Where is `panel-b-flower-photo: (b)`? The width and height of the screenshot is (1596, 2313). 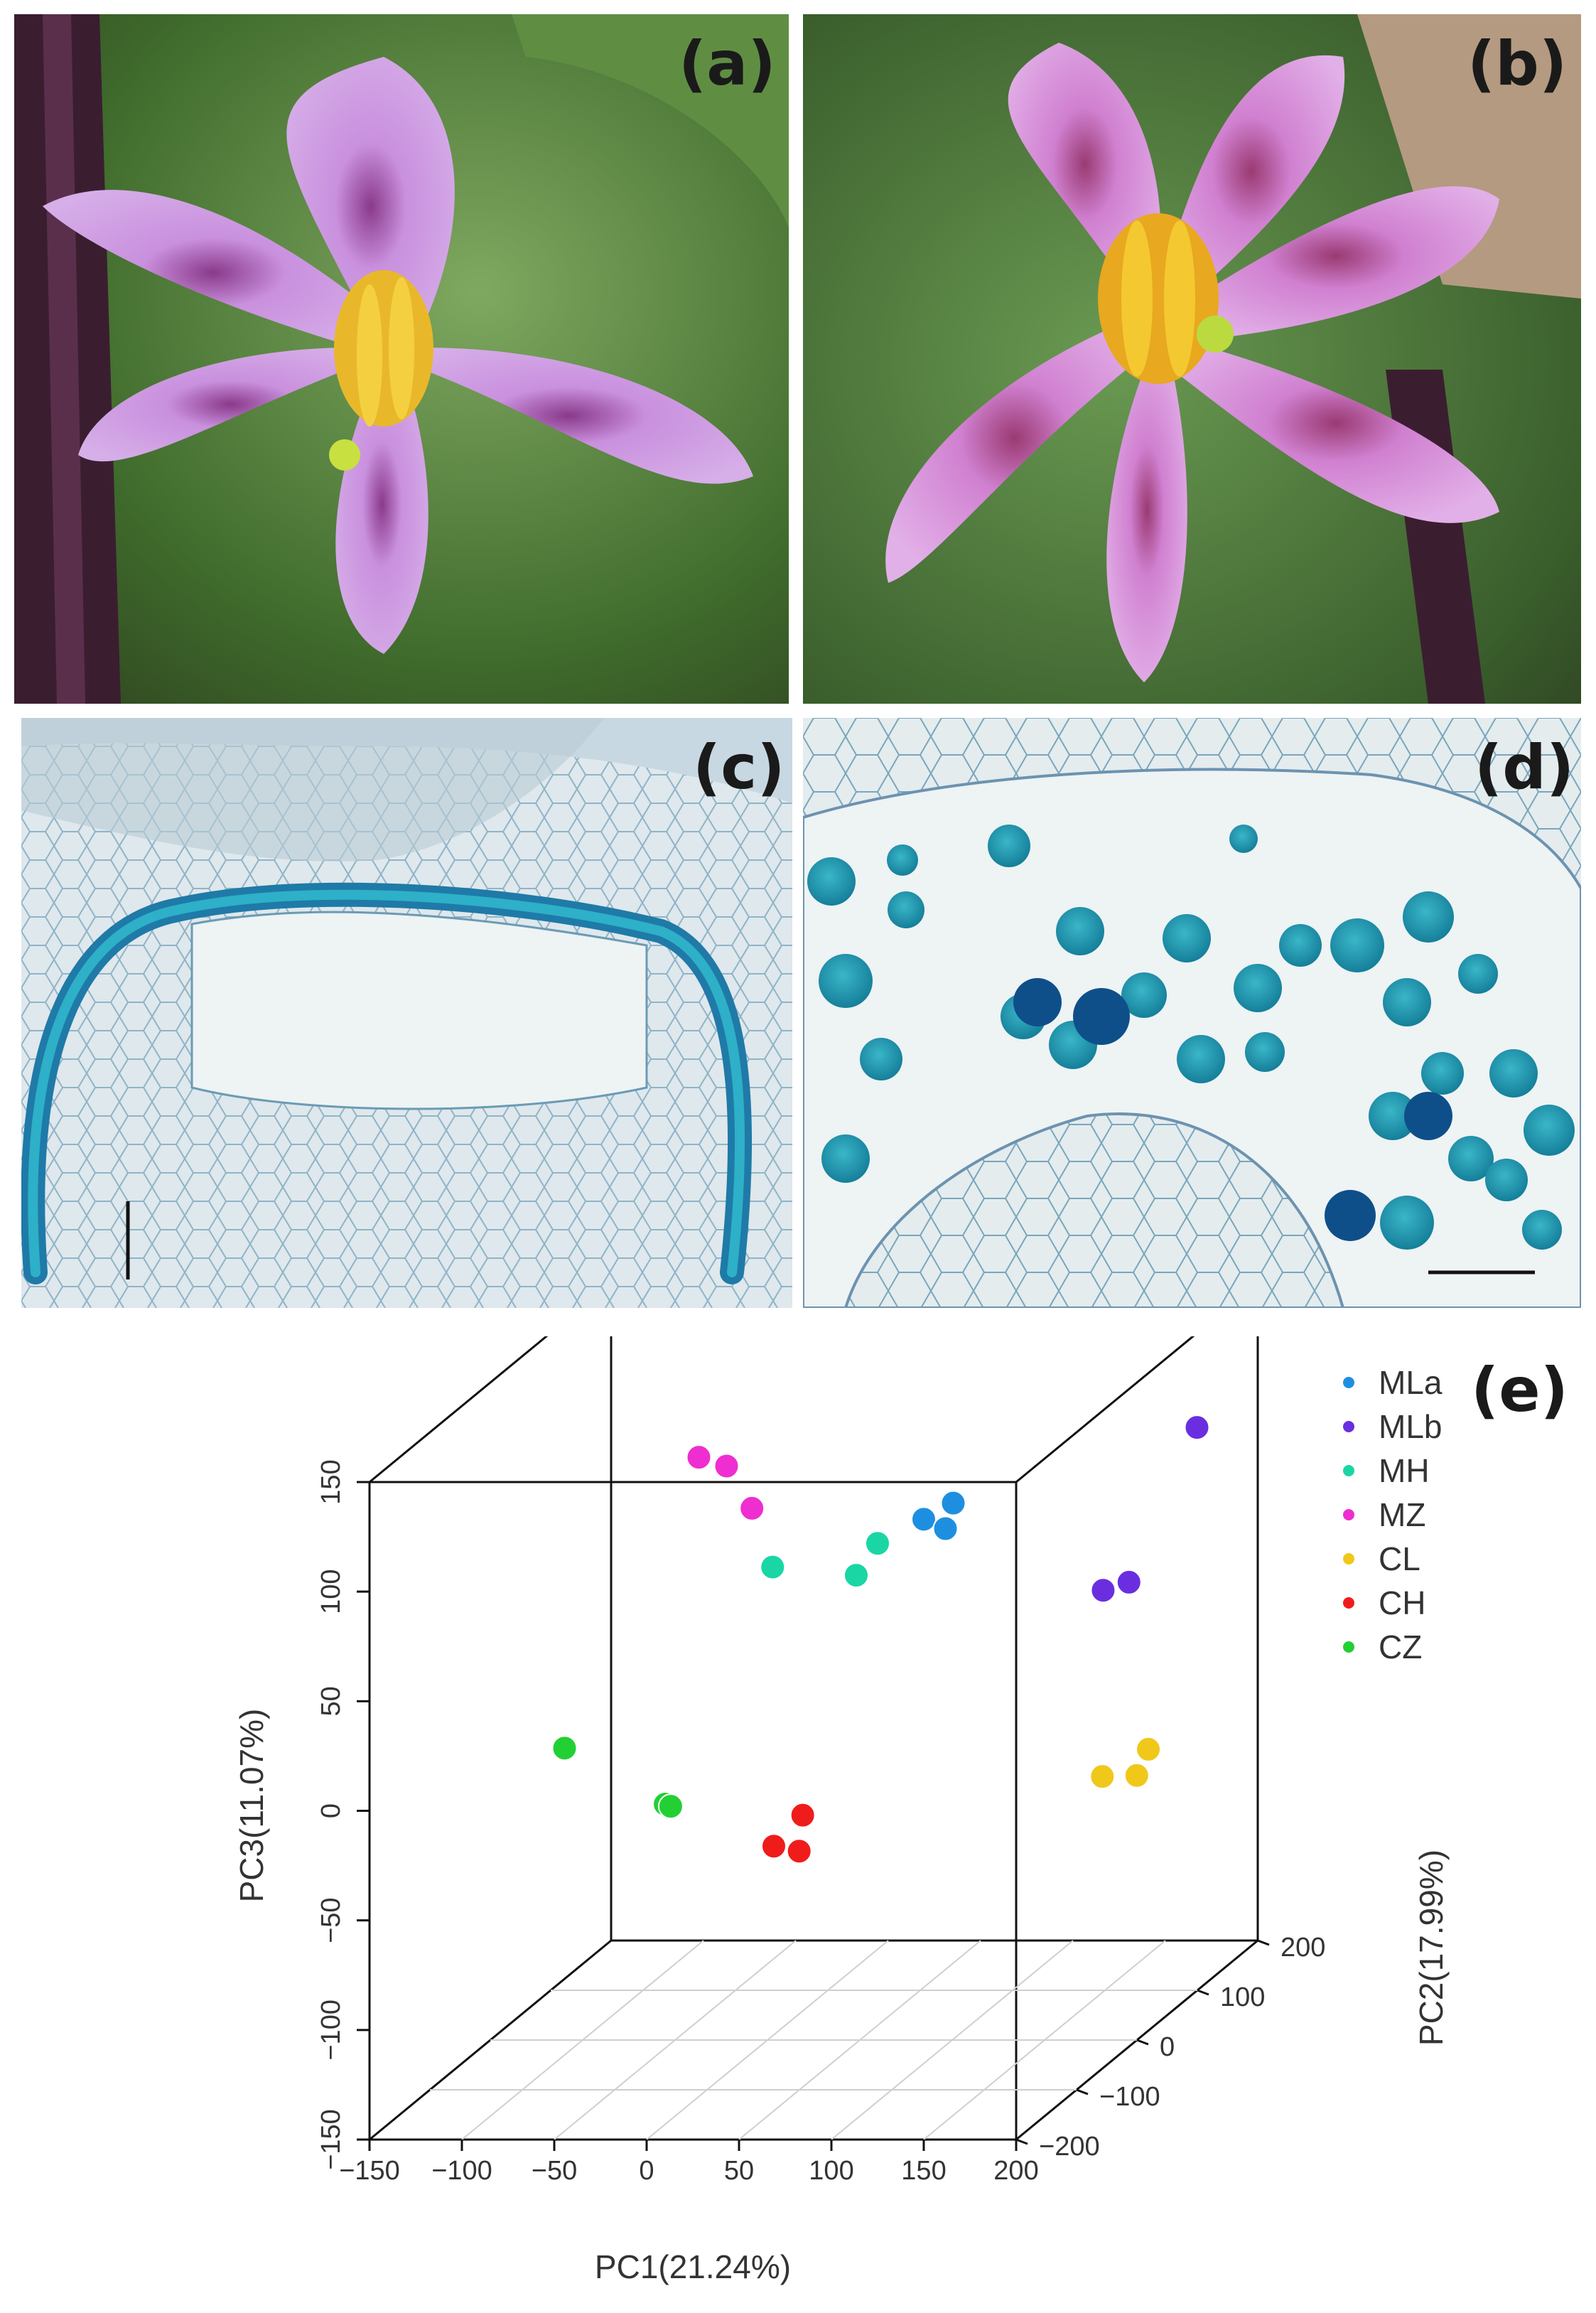
panel-b-flower-photo: (b) is located at coordinates (1192, 359).